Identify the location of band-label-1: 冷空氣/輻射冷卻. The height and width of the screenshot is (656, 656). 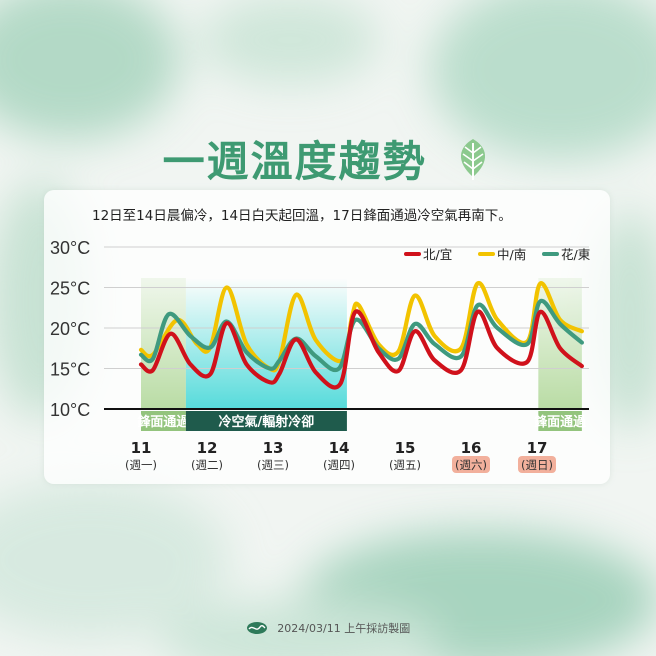
(267, 422).